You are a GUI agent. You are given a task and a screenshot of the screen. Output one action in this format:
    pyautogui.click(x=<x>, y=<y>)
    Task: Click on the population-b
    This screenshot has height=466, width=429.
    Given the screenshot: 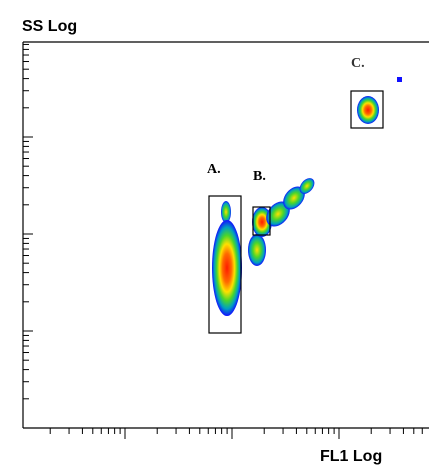 What is the action you would take?
    pyautogui.click(x=281, y=222)
    